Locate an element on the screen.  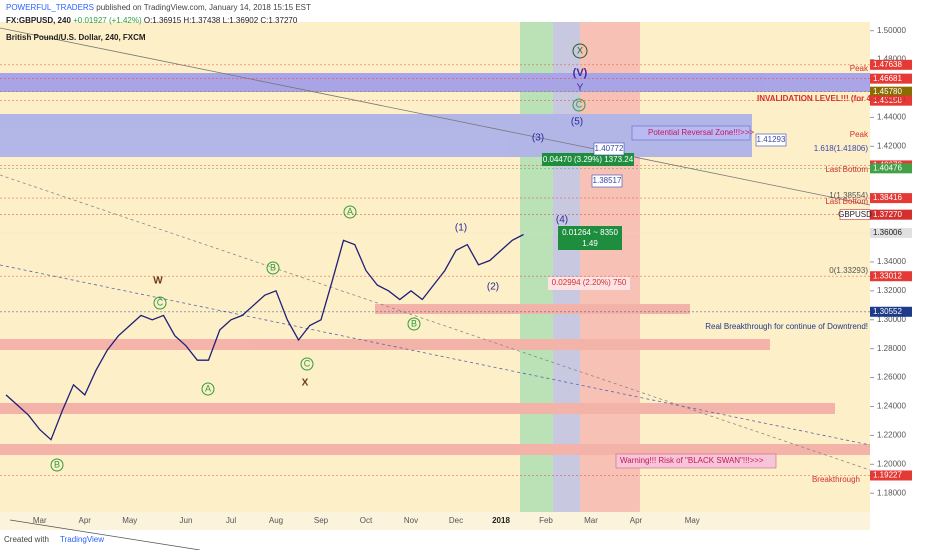
y-tick-label: 1.42000 is located at coordinates (891, 145).